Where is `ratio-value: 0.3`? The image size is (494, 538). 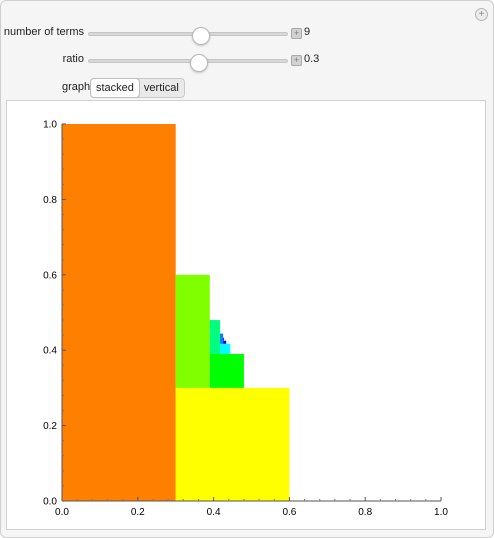
ratio-value: 0.3 is located at coordinates (312, 59).